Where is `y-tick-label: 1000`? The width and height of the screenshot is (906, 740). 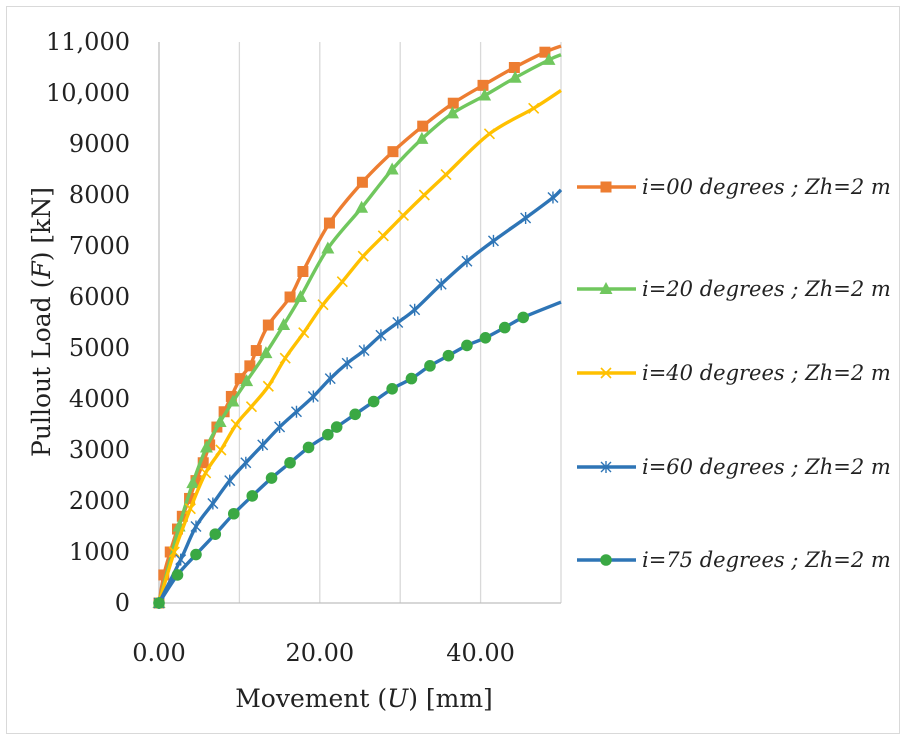
y-tick-label: 1000 is located at coordinates (99, 552).